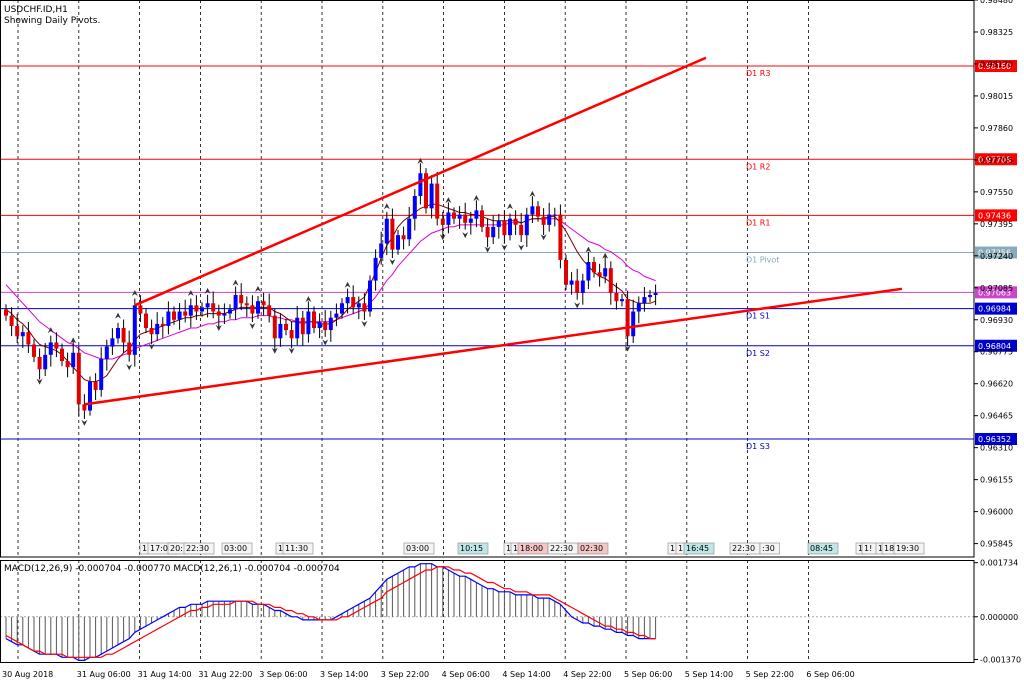  What do you see at coordinates (889, 548) in the screenshot?
I see `session-marker-label: 18` at bounding box center [889, 548].